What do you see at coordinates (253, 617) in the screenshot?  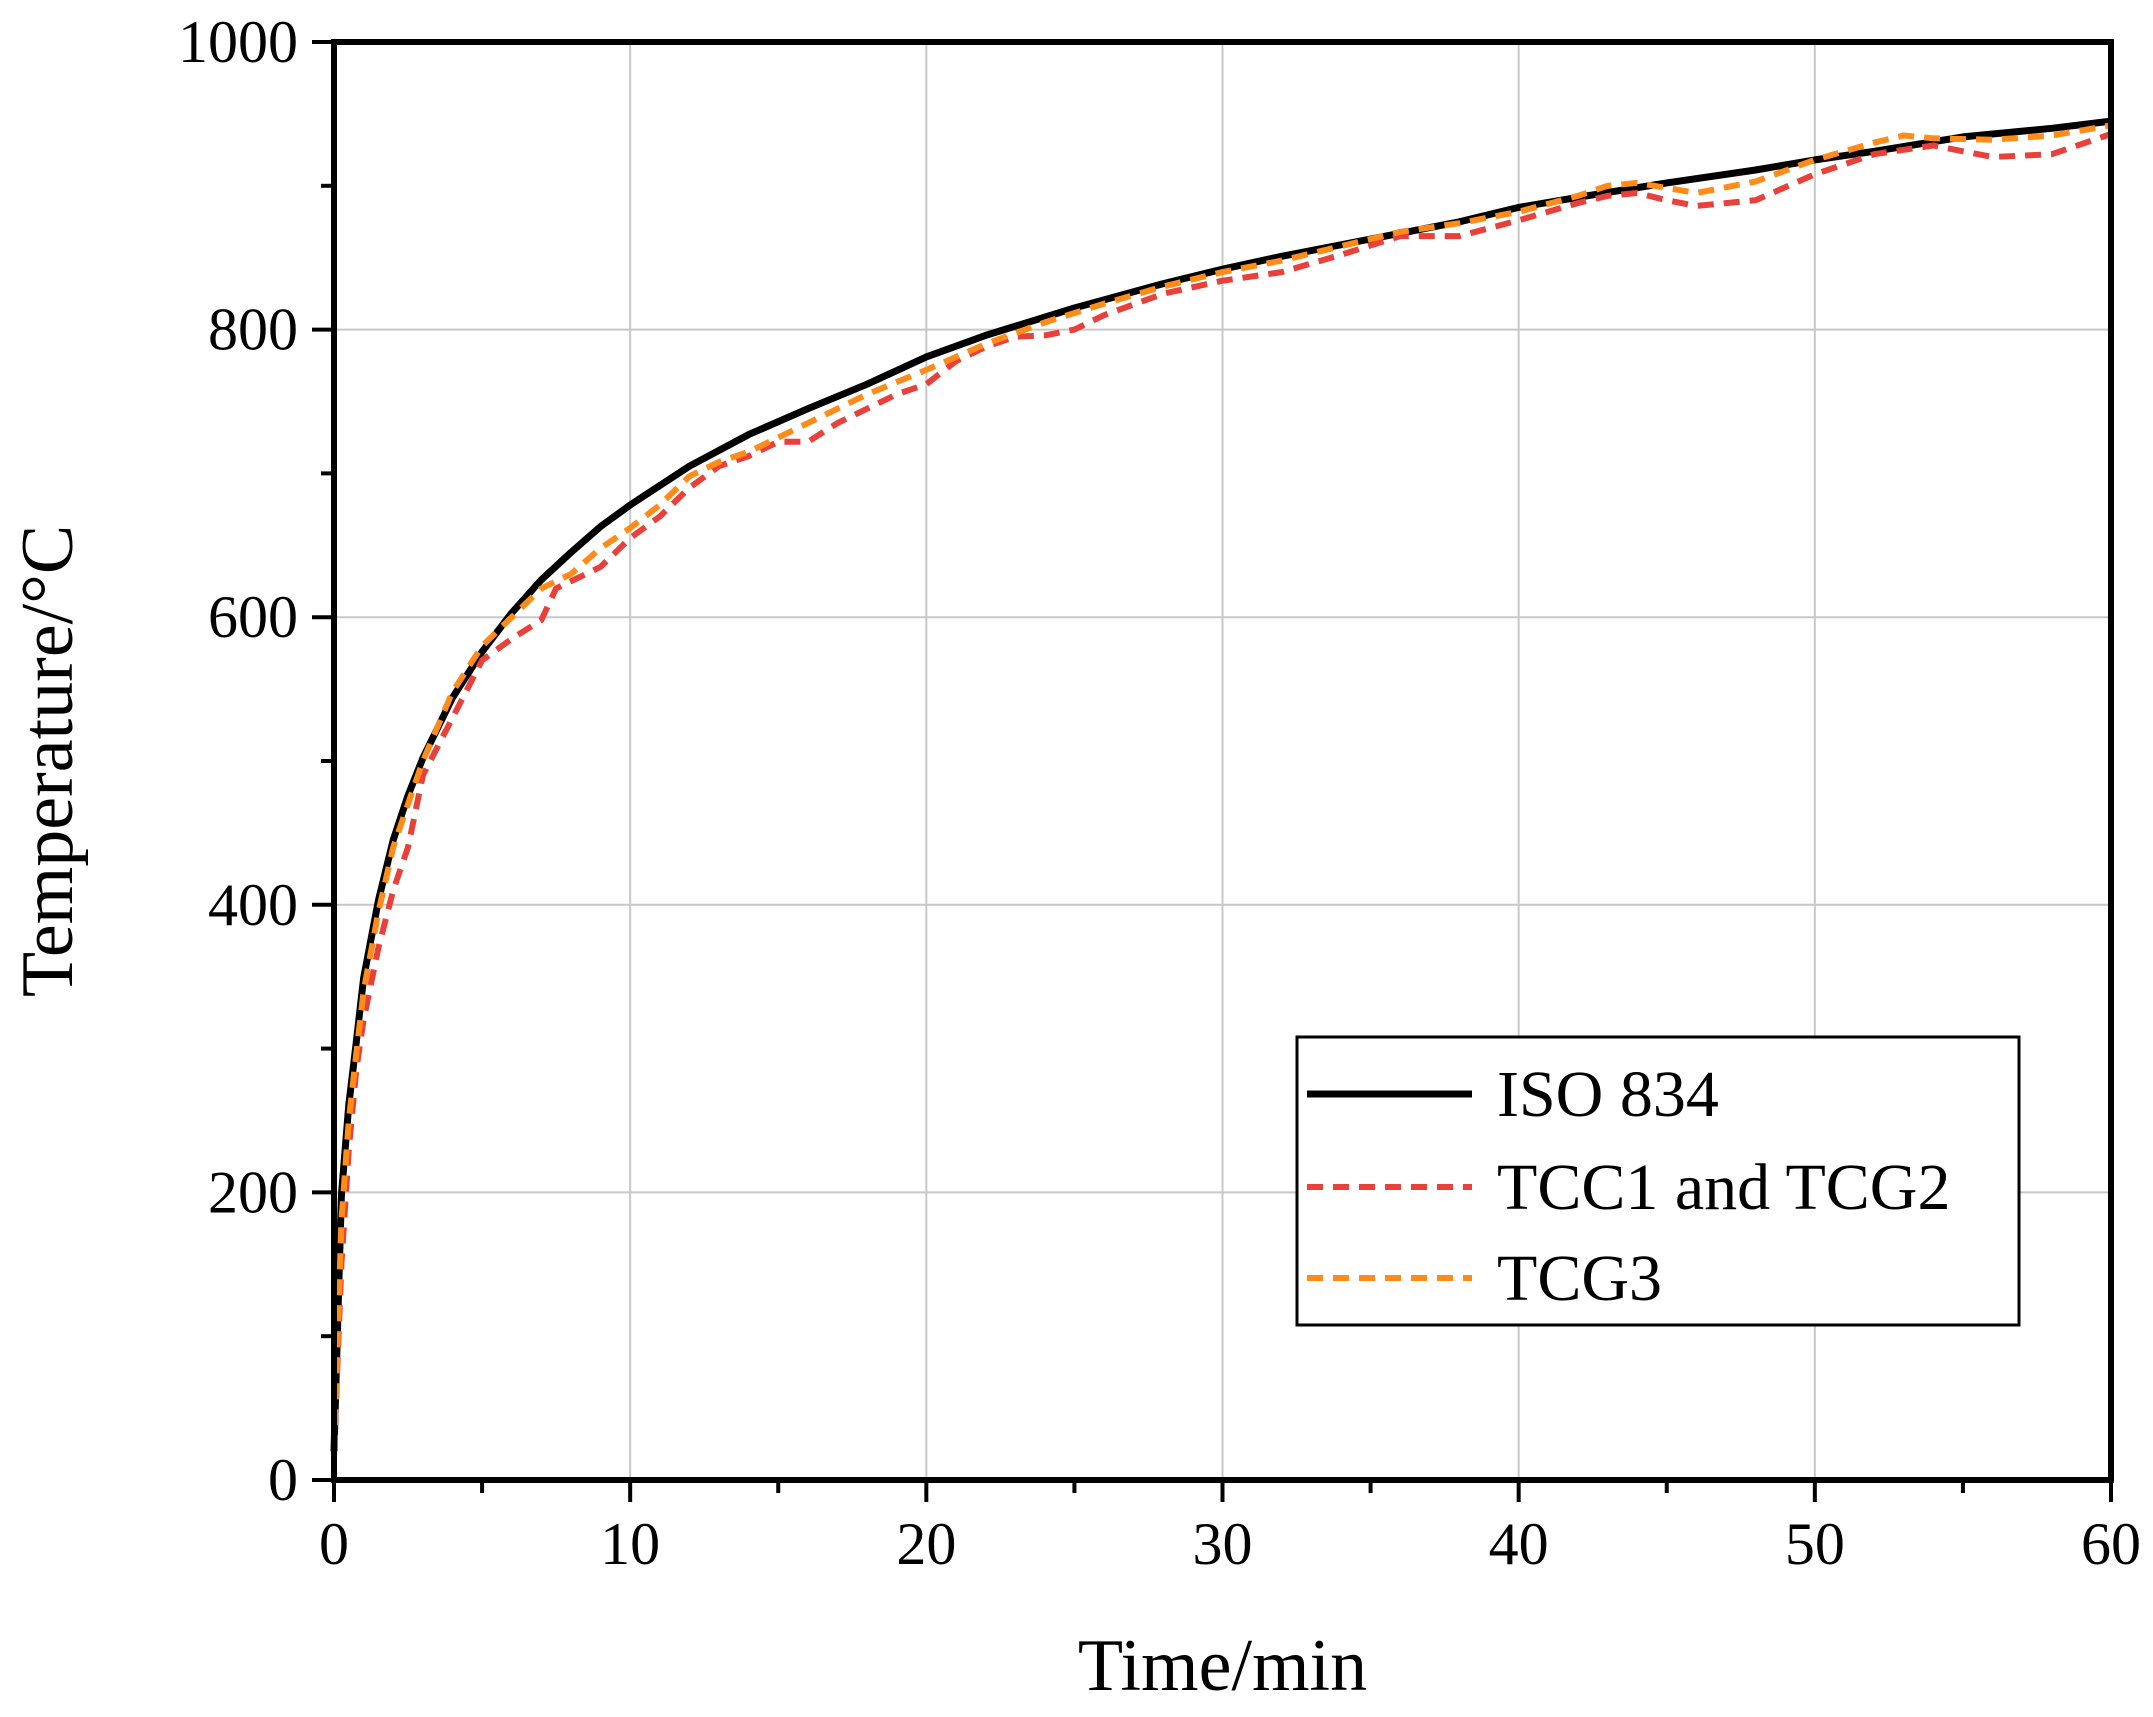 I see `y-tick-label: 600` at bounding box center [253, 617].